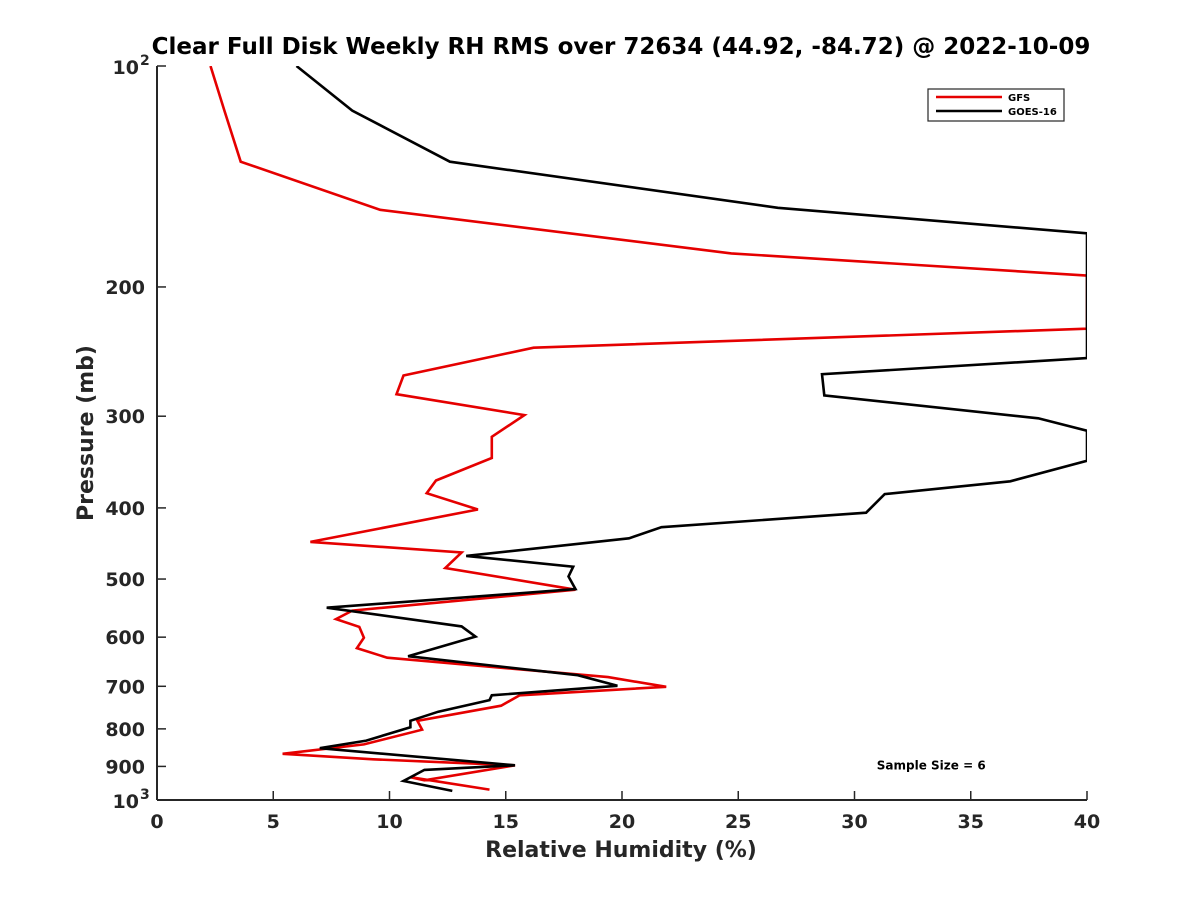 This screenshot has height=900, width=1200. What do you see at coordinates (125, 417) in the screenshot?
I see `y-tick-label: 300` at bounding box center [125, 417].